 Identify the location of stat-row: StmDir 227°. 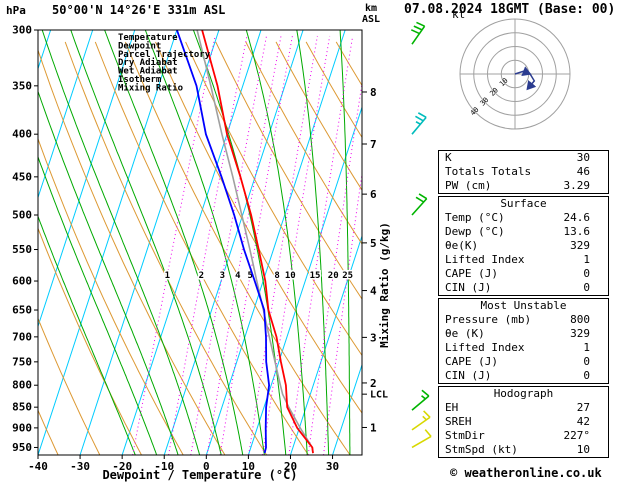
(523, 436).